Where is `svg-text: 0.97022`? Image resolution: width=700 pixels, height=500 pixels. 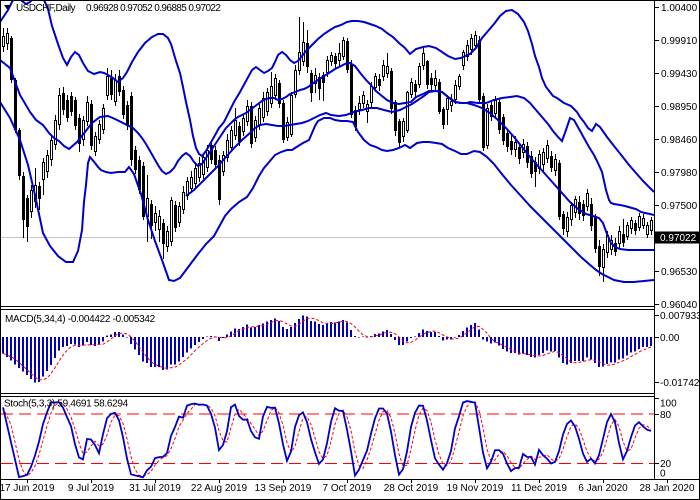
svg-text: 0.97022 is located at coordinates (678, 238).